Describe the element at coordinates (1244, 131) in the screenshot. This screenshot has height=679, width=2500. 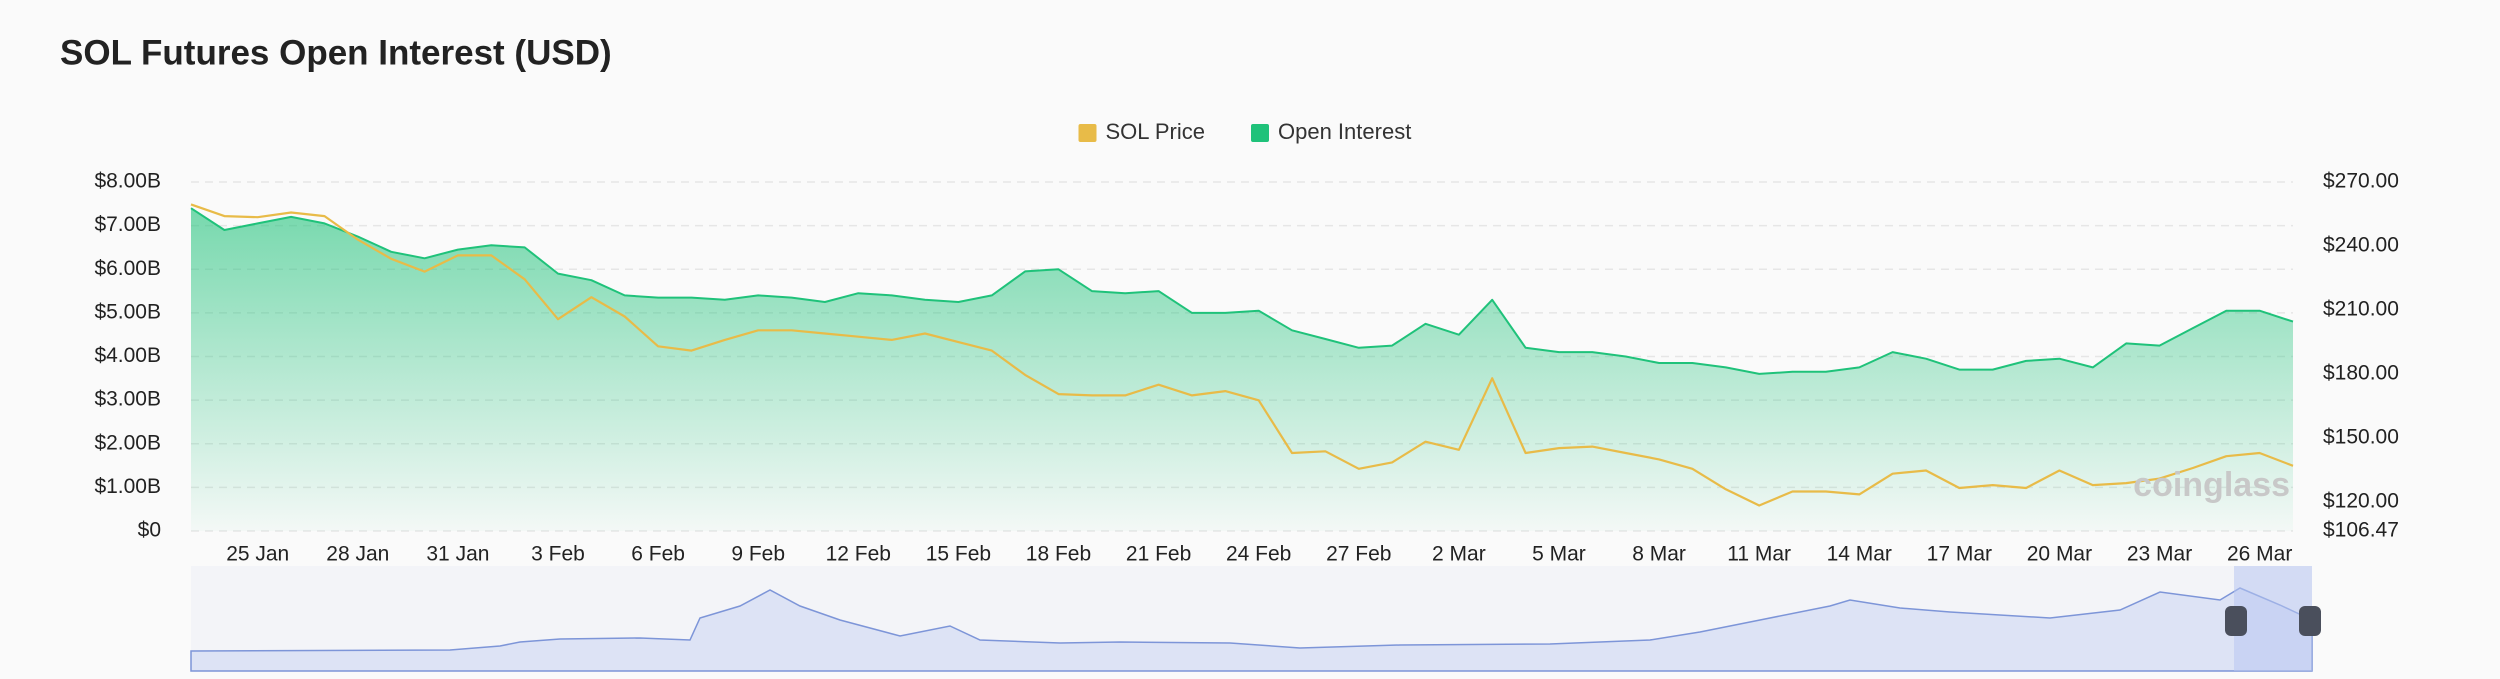
I see `legend: SOL Price Open Interest` at that location.